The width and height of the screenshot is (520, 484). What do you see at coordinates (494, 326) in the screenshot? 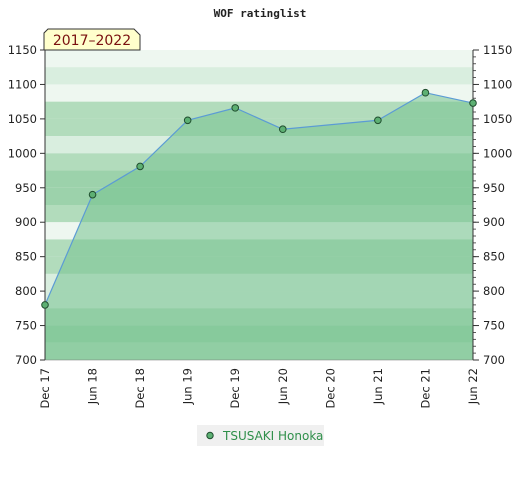
I see `y-tick-label-right: 750` at bounding box center [494, 326].